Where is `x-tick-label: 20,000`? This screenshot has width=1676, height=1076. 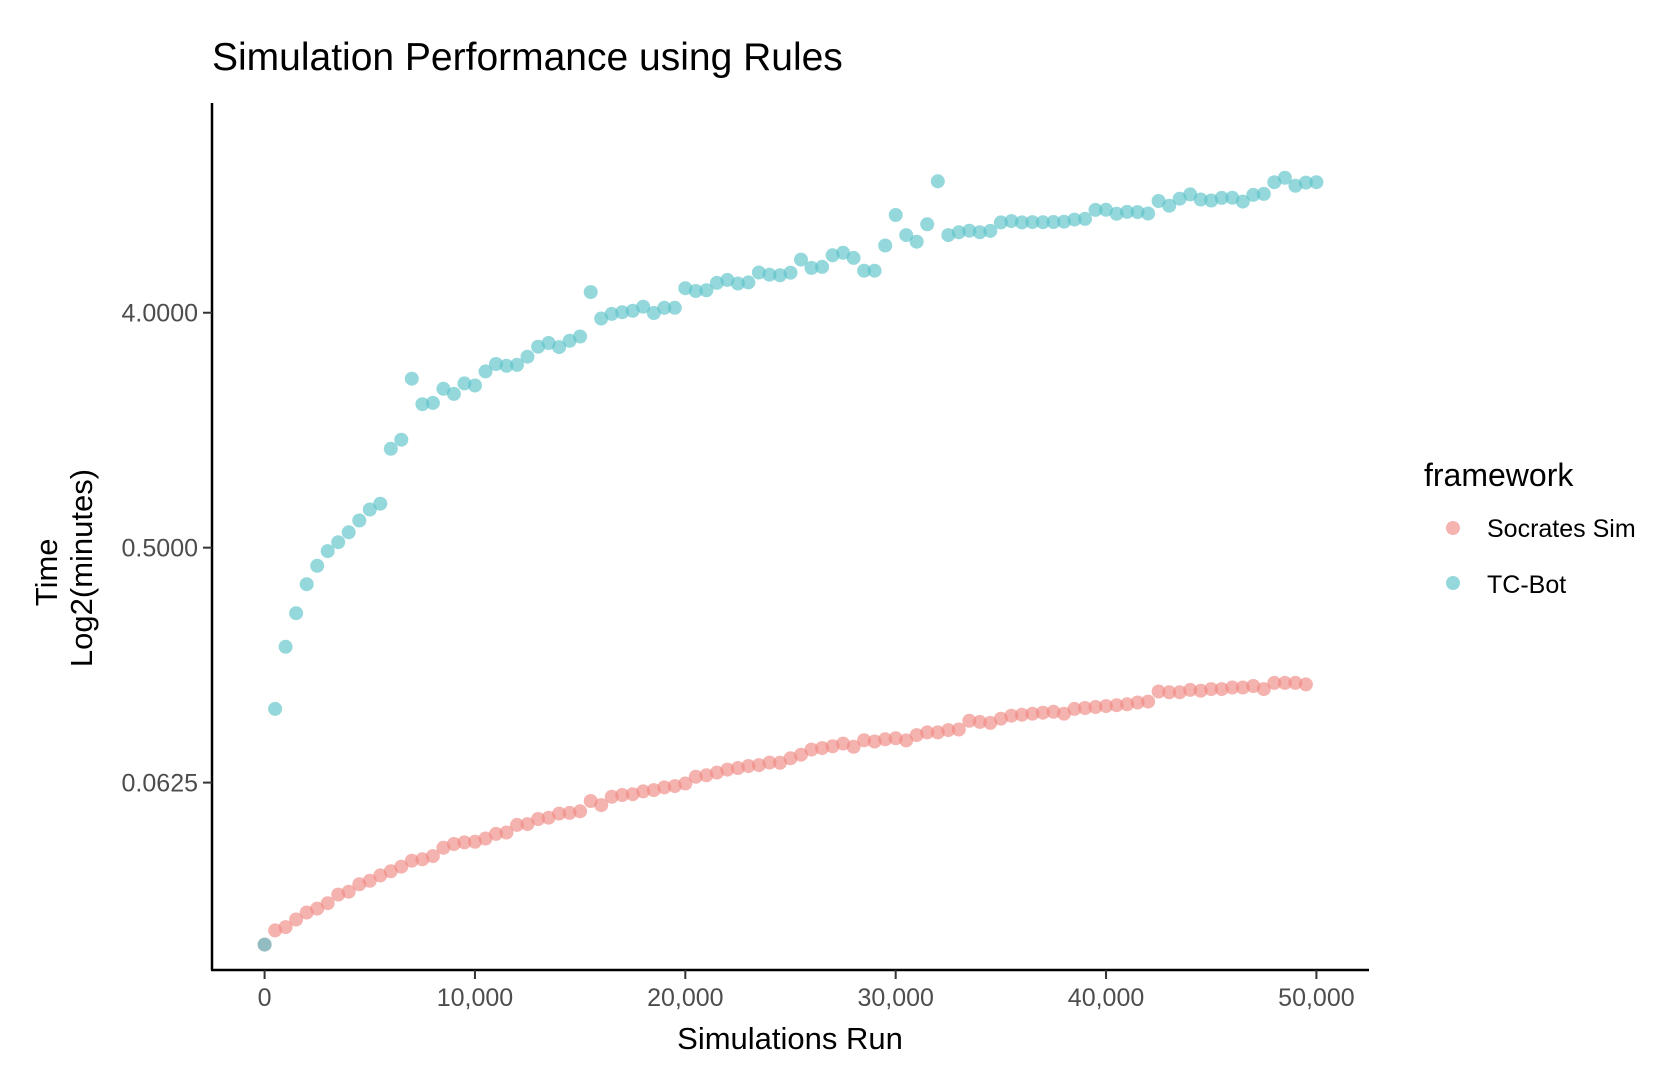 x-tick-label: 20,000 is located at coordinates (685, 998).